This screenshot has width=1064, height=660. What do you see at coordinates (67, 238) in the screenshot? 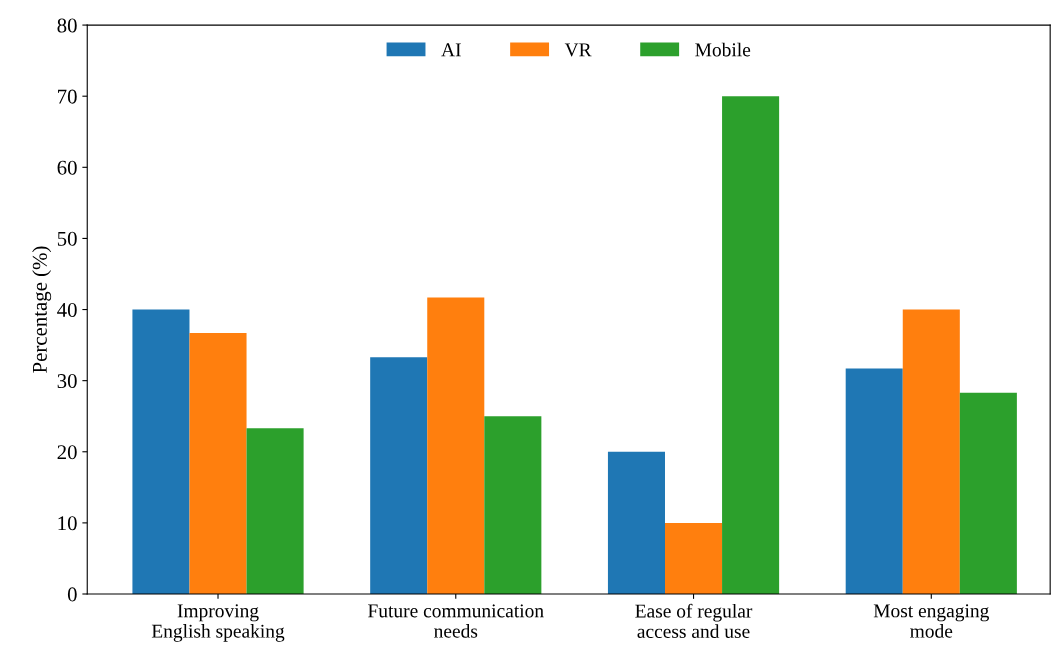
I see `y-tick-label: 50` at bounding box center [67, 238].